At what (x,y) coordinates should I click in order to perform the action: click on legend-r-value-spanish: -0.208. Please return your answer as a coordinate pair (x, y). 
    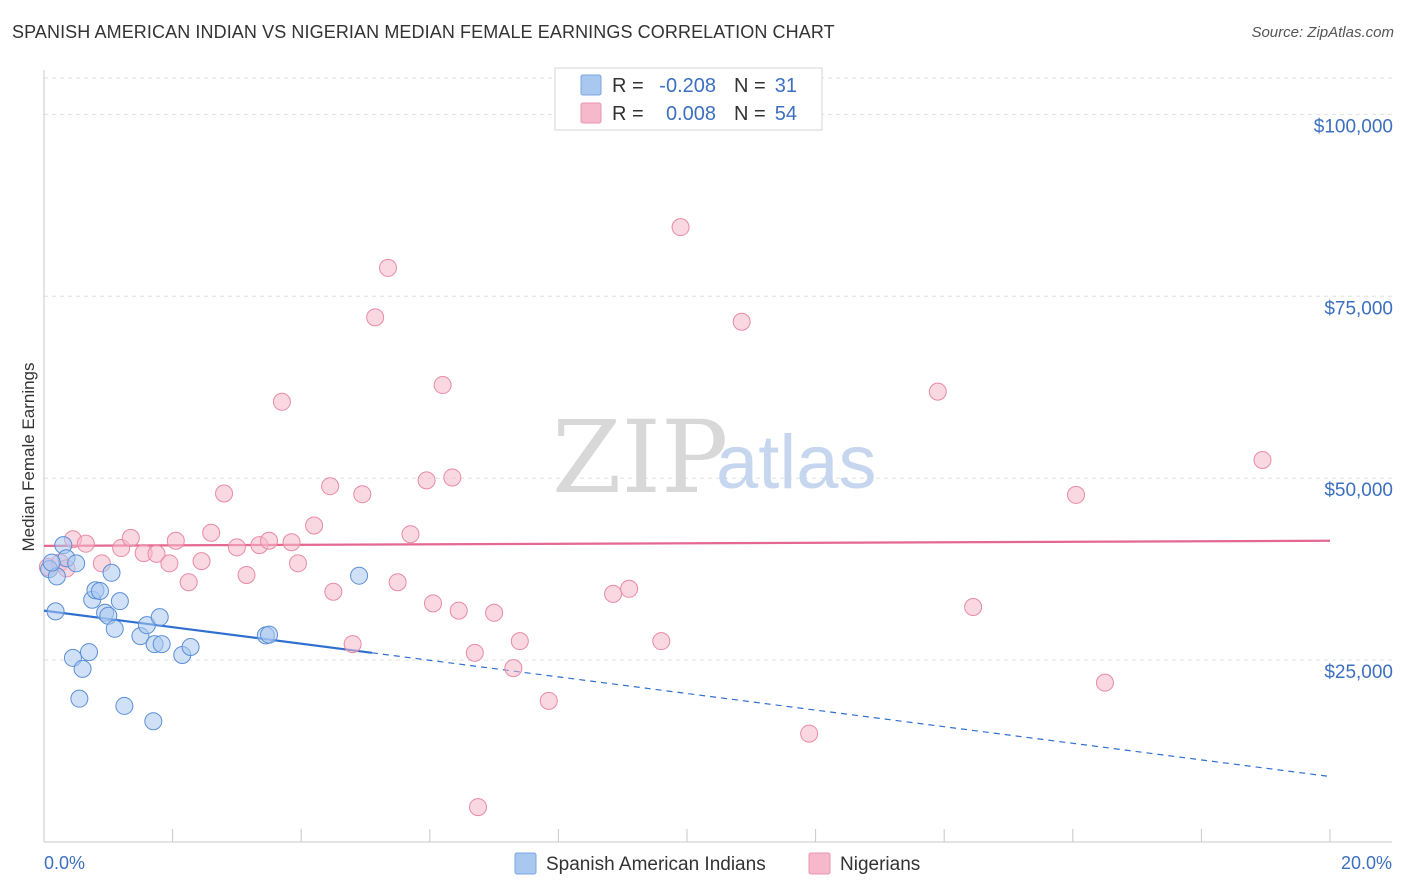
    Looking at the image, I should click on (687, 86).